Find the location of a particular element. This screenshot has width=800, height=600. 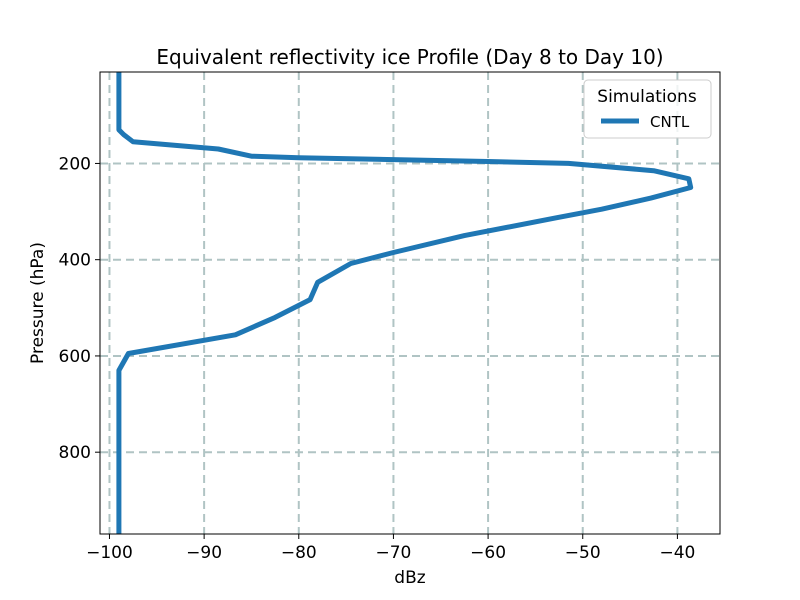

x-tick-label: −60 is located at coordinates (488, 553).